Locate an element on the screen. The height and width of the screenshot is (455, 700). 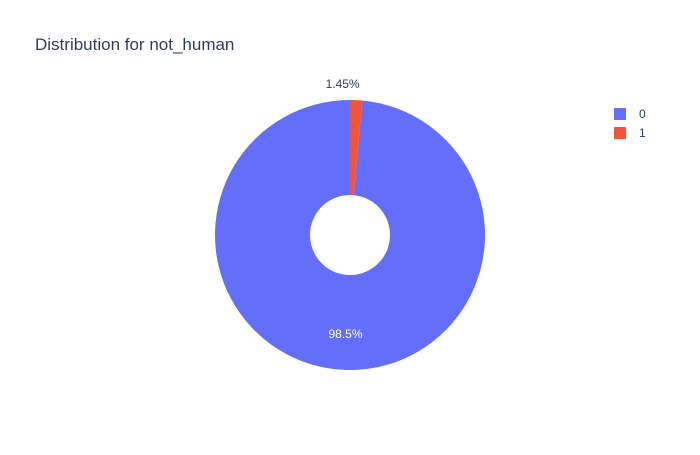
legend-label-1: 1 is located at coordinates (642, 133).